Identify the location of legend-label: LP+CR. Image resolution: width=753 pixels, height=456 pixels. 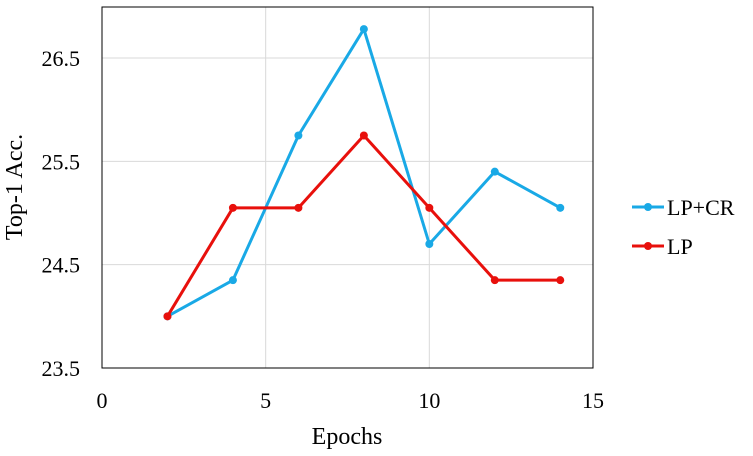
(701, 207).